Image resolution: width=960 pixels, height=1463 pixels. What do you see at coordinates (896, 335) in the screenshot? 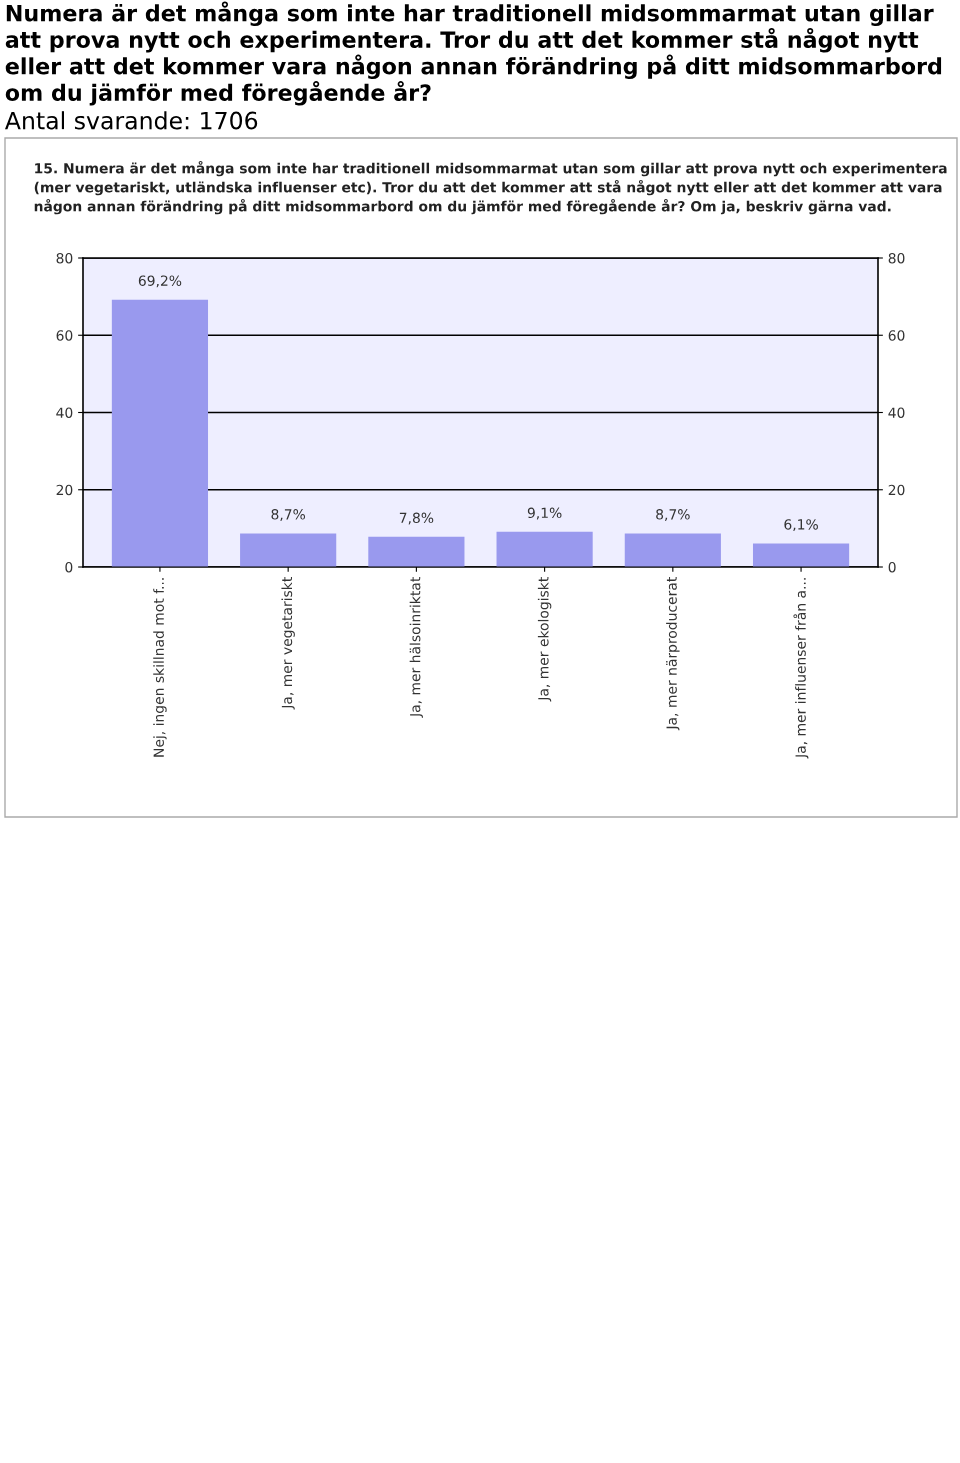
I see `y2-tick-label: 60` at bounding box center [896, 335].